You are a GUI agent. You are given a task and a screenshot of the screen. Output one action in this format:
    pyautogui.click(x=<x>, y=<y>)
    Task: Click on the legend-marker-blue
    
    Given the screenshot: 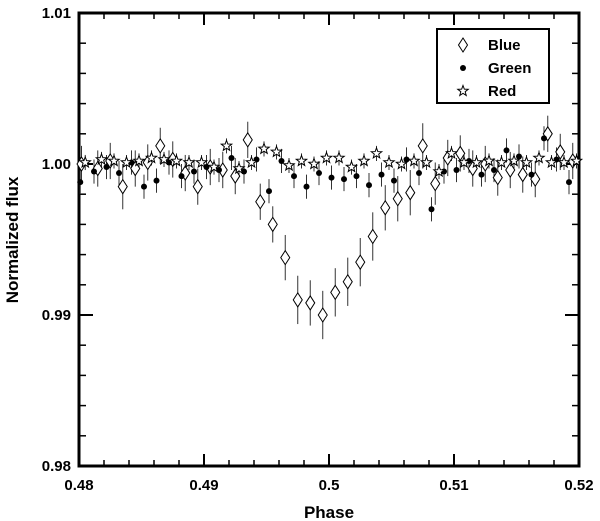 What is the action you would take?
    pyautogui.click(x=463, y=45)
    